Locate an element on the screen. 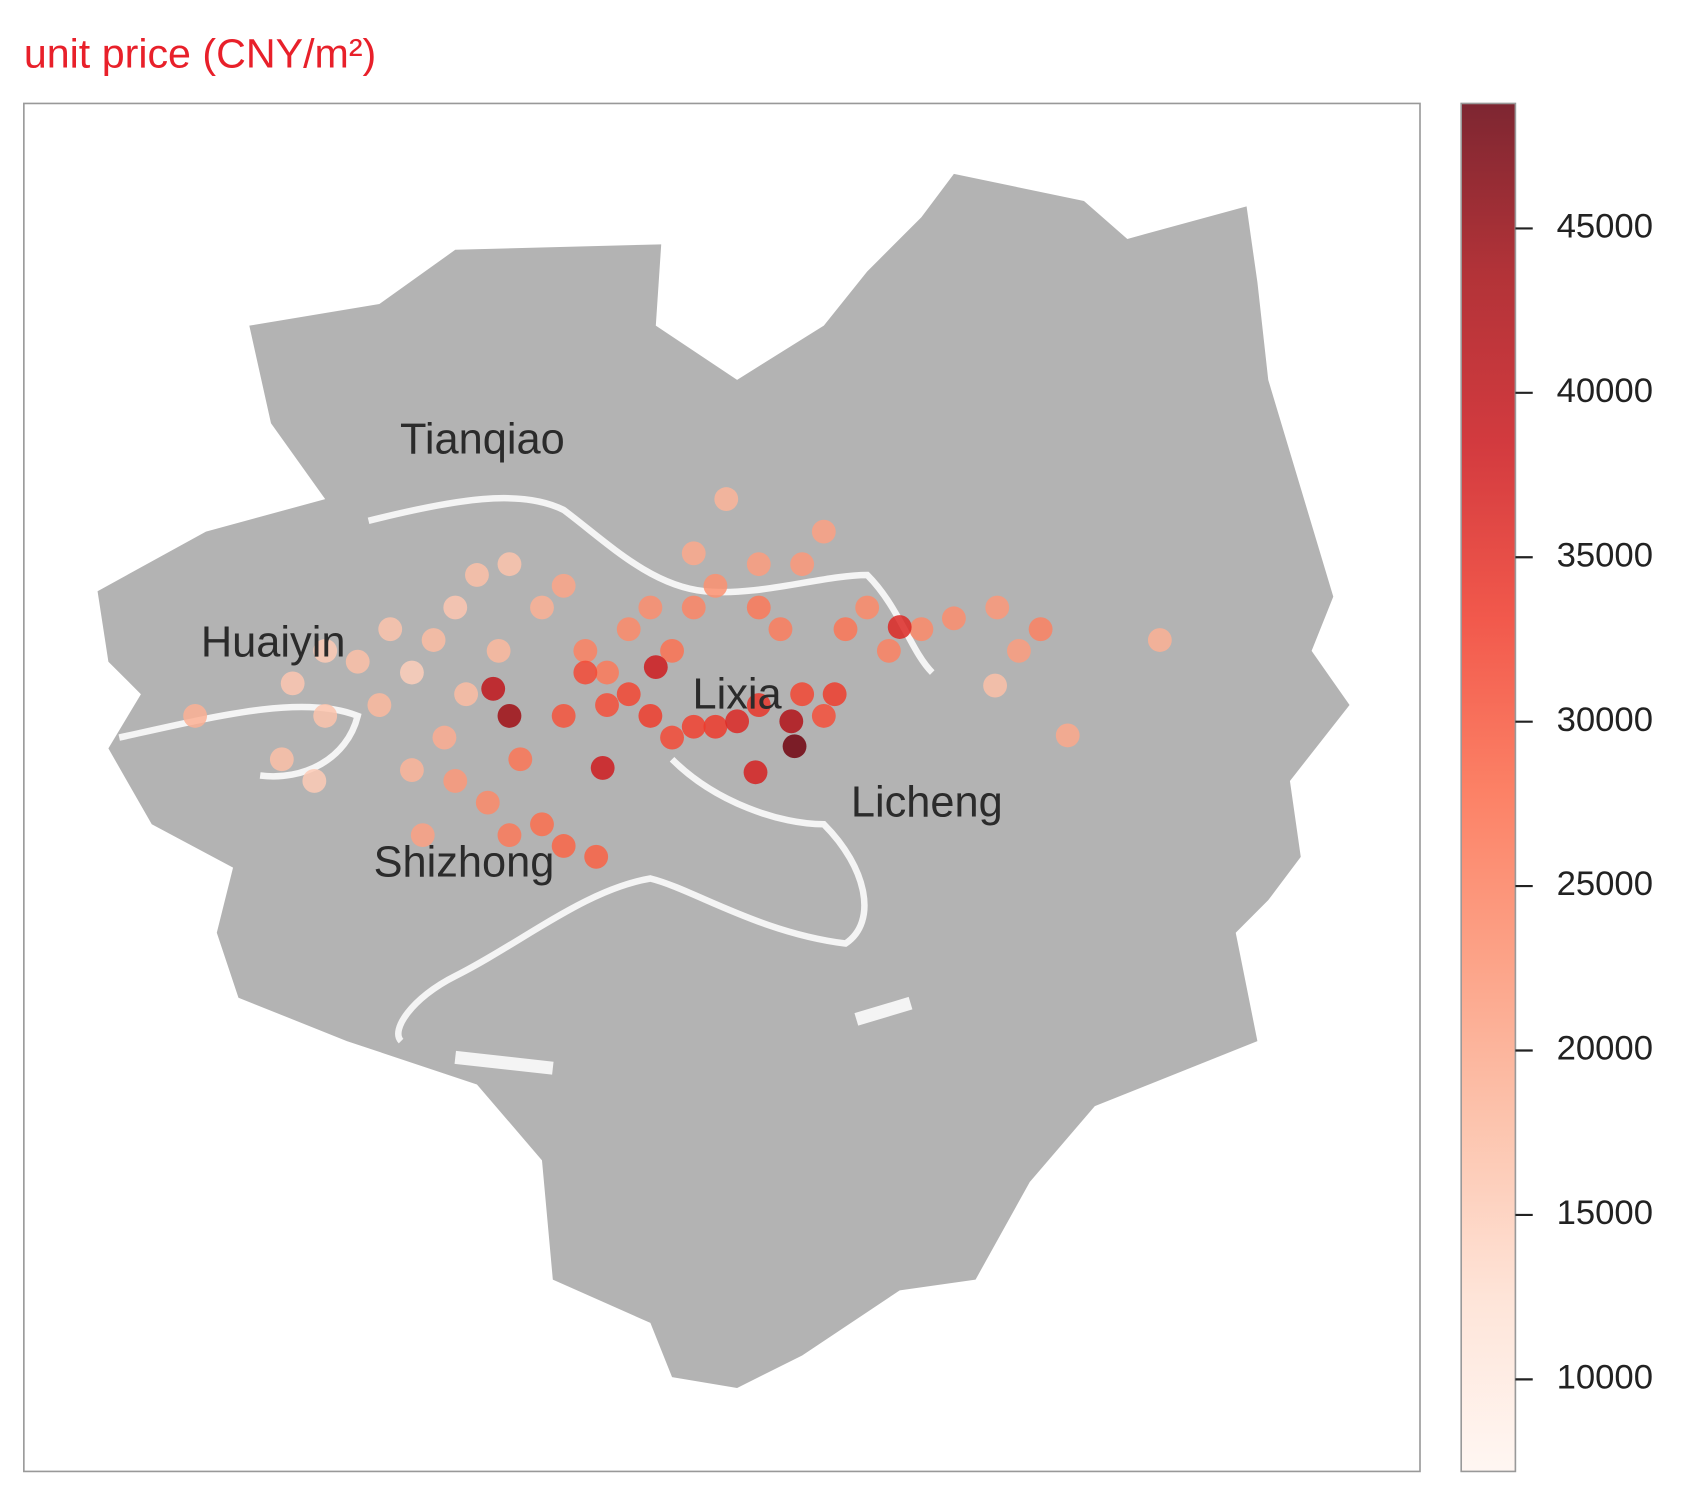 This screenshot has height=1486, width=1691. colorbar-ticks: 10000 15000 20000 25000 30000 35000 40000 45000 is located at coordinates (1584, 802).